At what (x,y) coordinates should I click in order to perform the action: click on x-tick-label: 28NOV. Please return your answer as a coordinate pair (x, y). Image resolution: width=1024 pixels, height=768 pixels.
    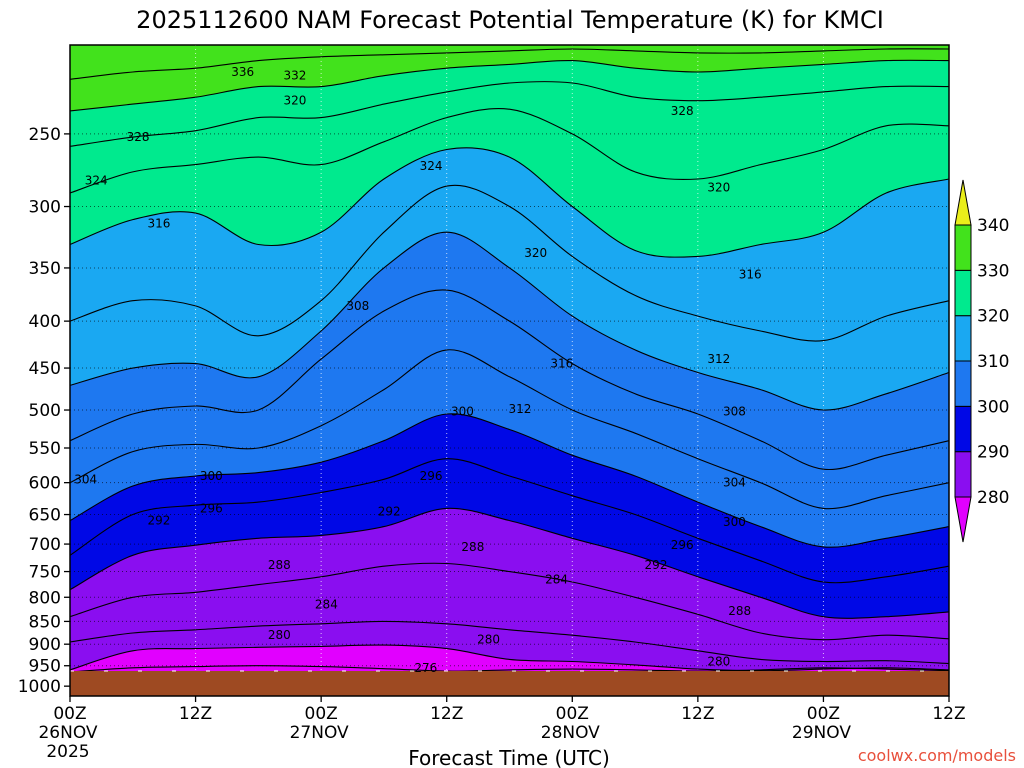
    Looking at the image, I should click on (570, 733).